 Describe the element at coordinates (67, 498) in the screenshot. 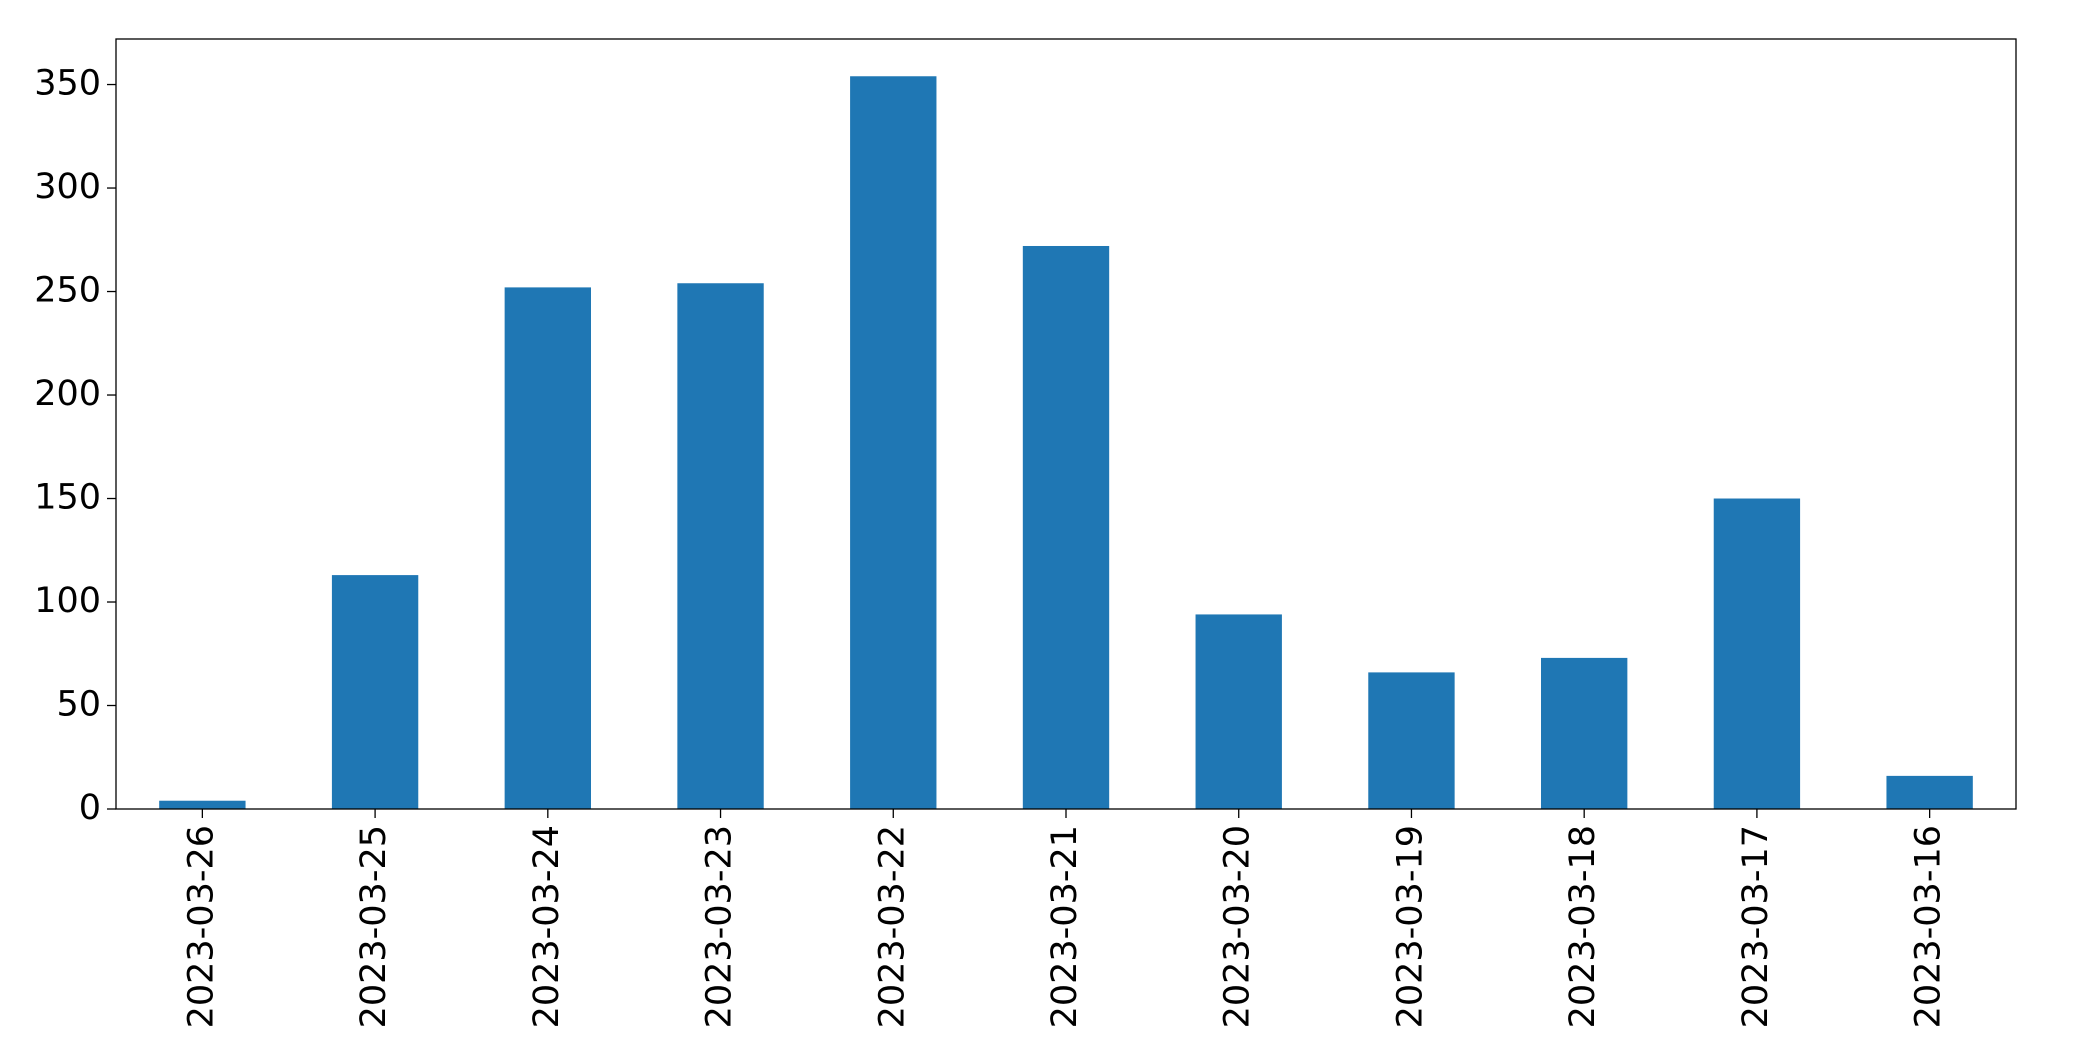

I see `y-tick-label: 150` at that location.